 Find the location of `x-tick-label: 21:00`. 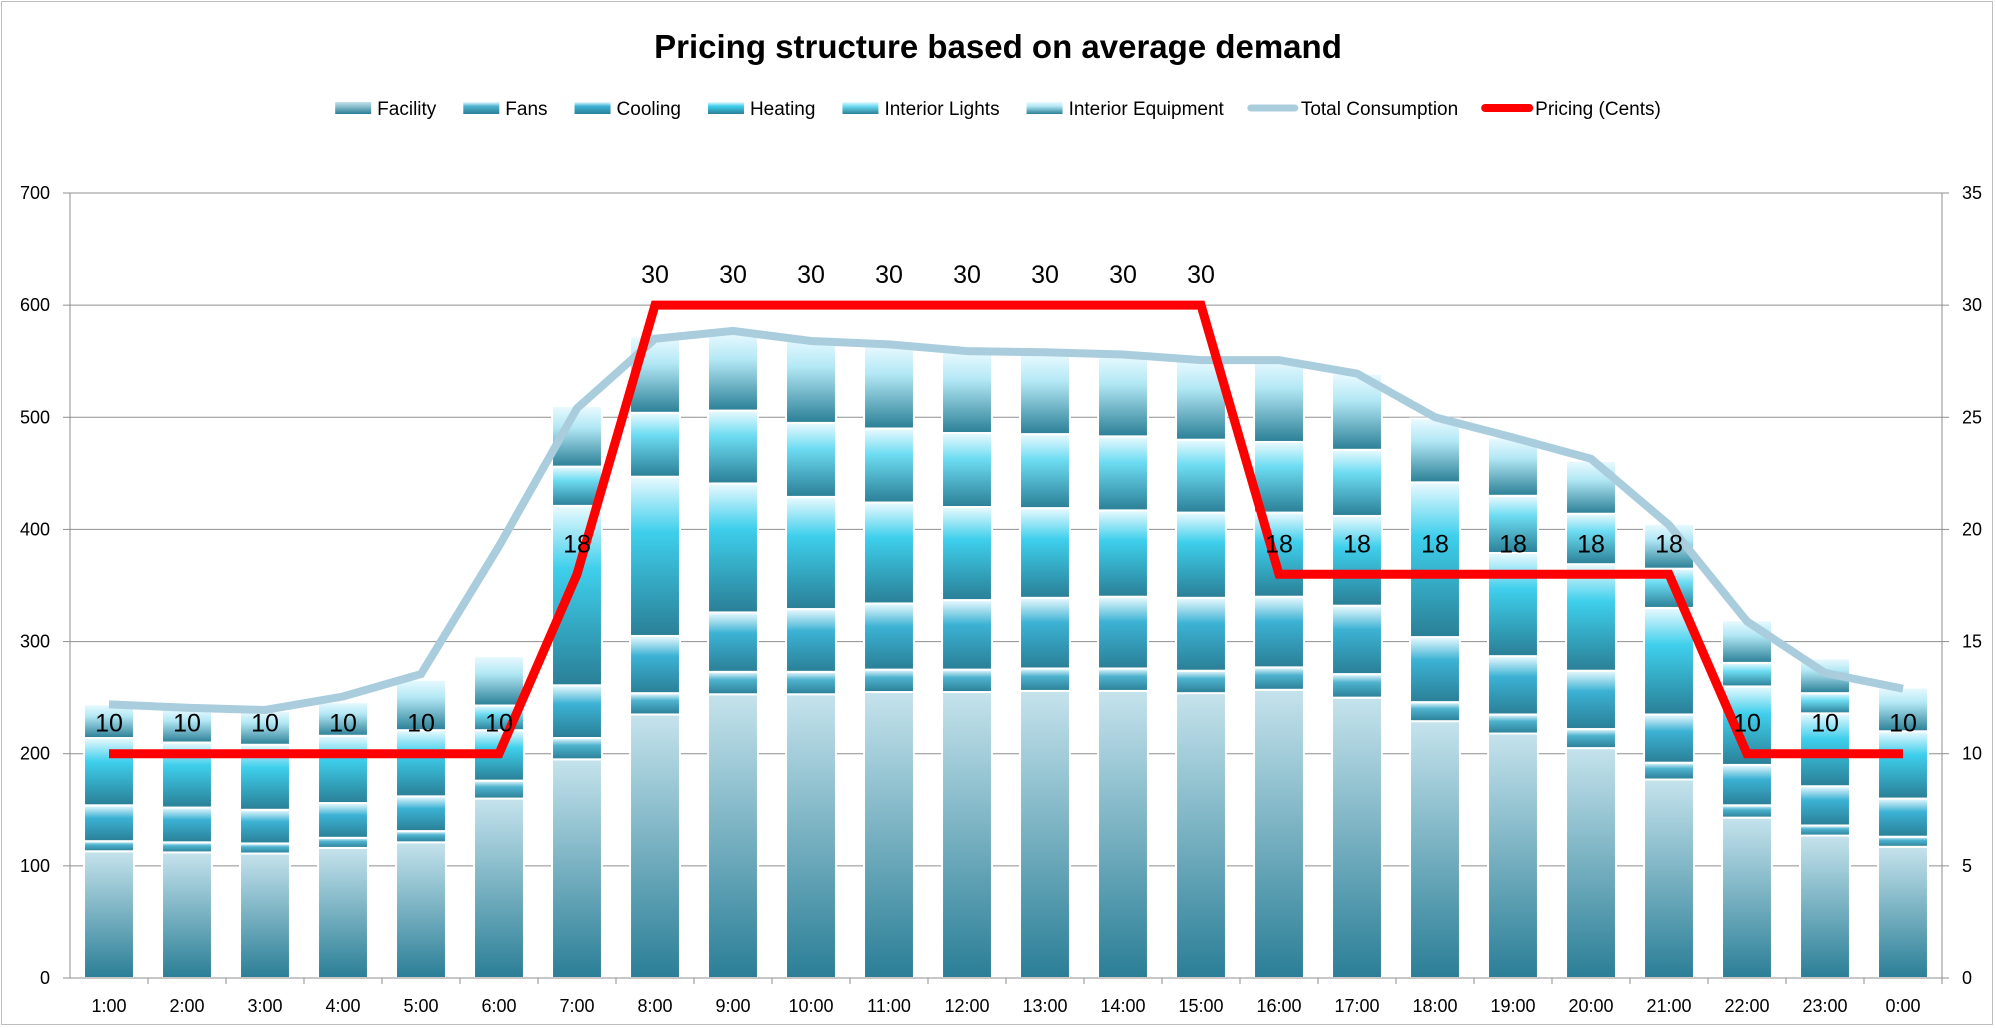

x-tick-label: 21:00 is located at coordinates (1668, 1006).